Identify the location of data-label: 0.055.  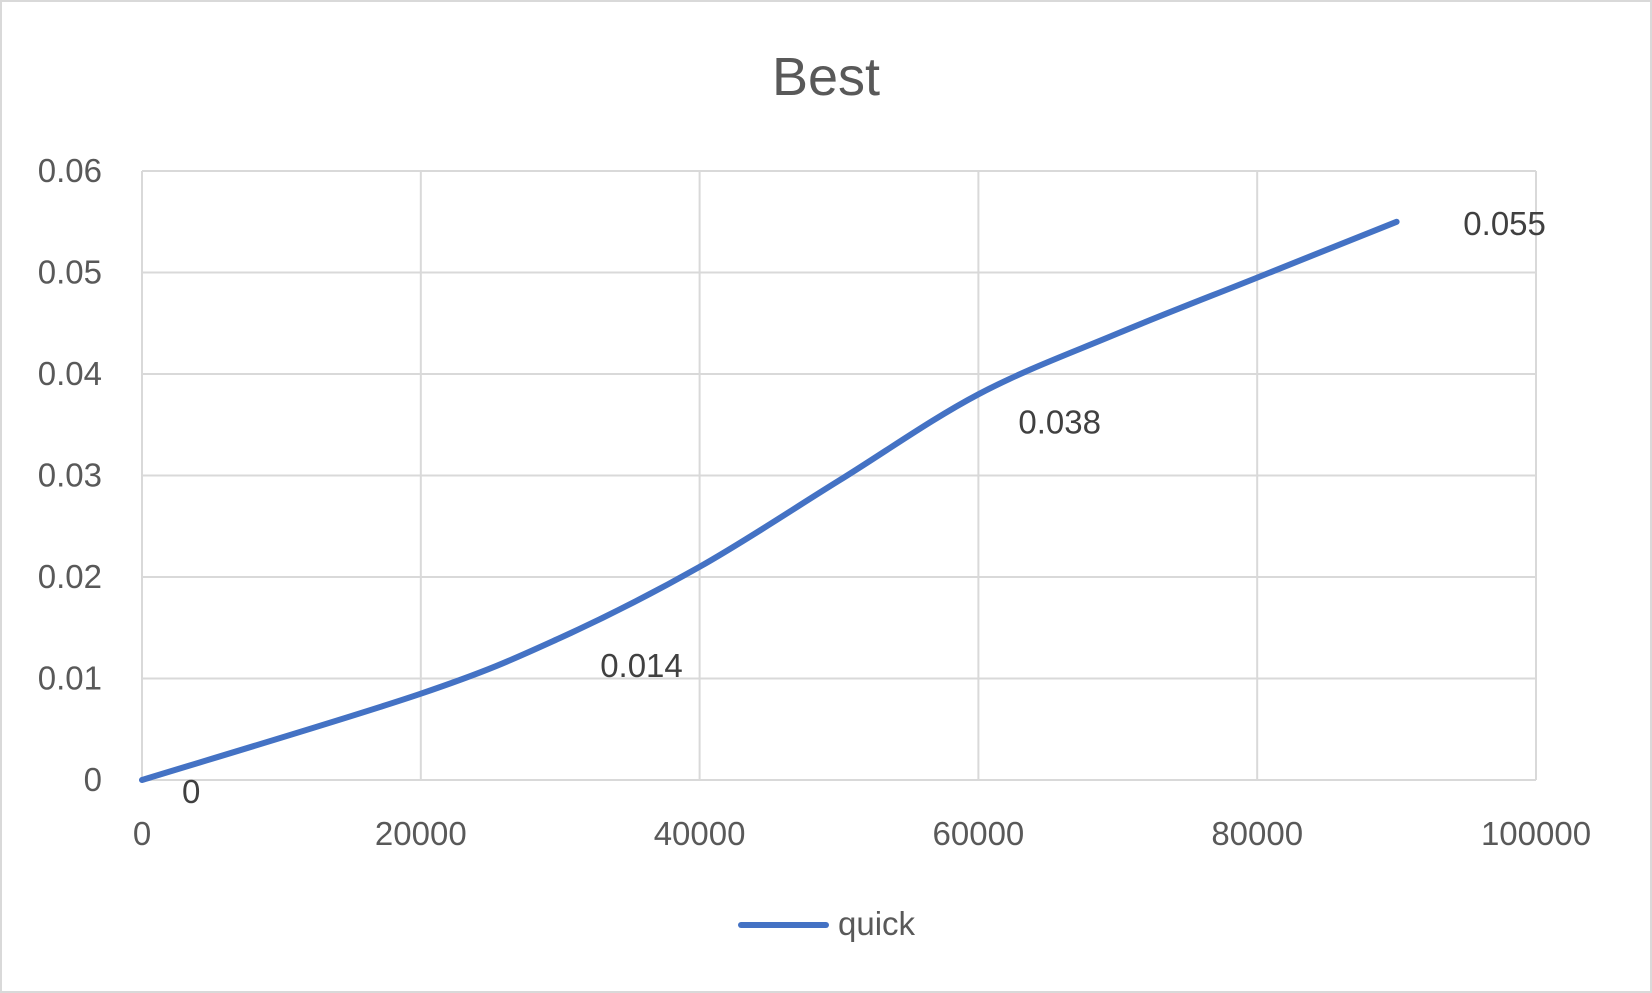
(1504, 223).